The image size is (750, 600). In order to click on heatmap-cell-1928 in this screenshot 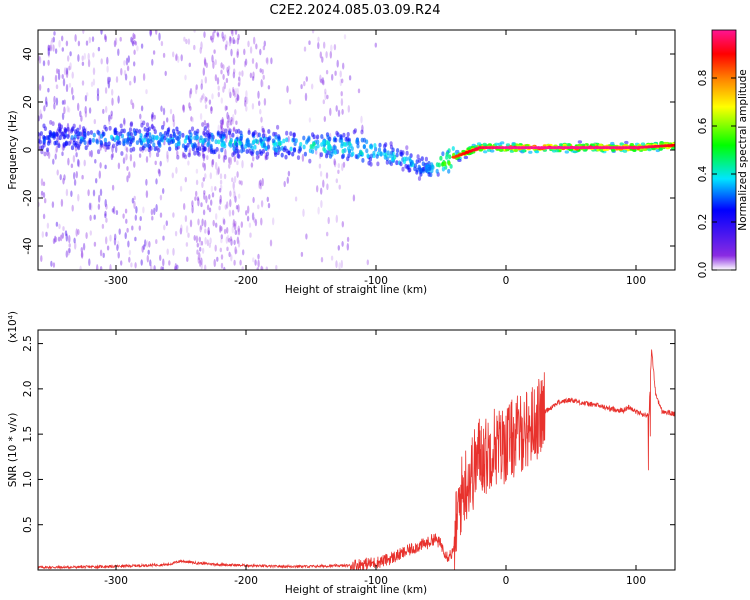, I will do `click(515, 150)`.